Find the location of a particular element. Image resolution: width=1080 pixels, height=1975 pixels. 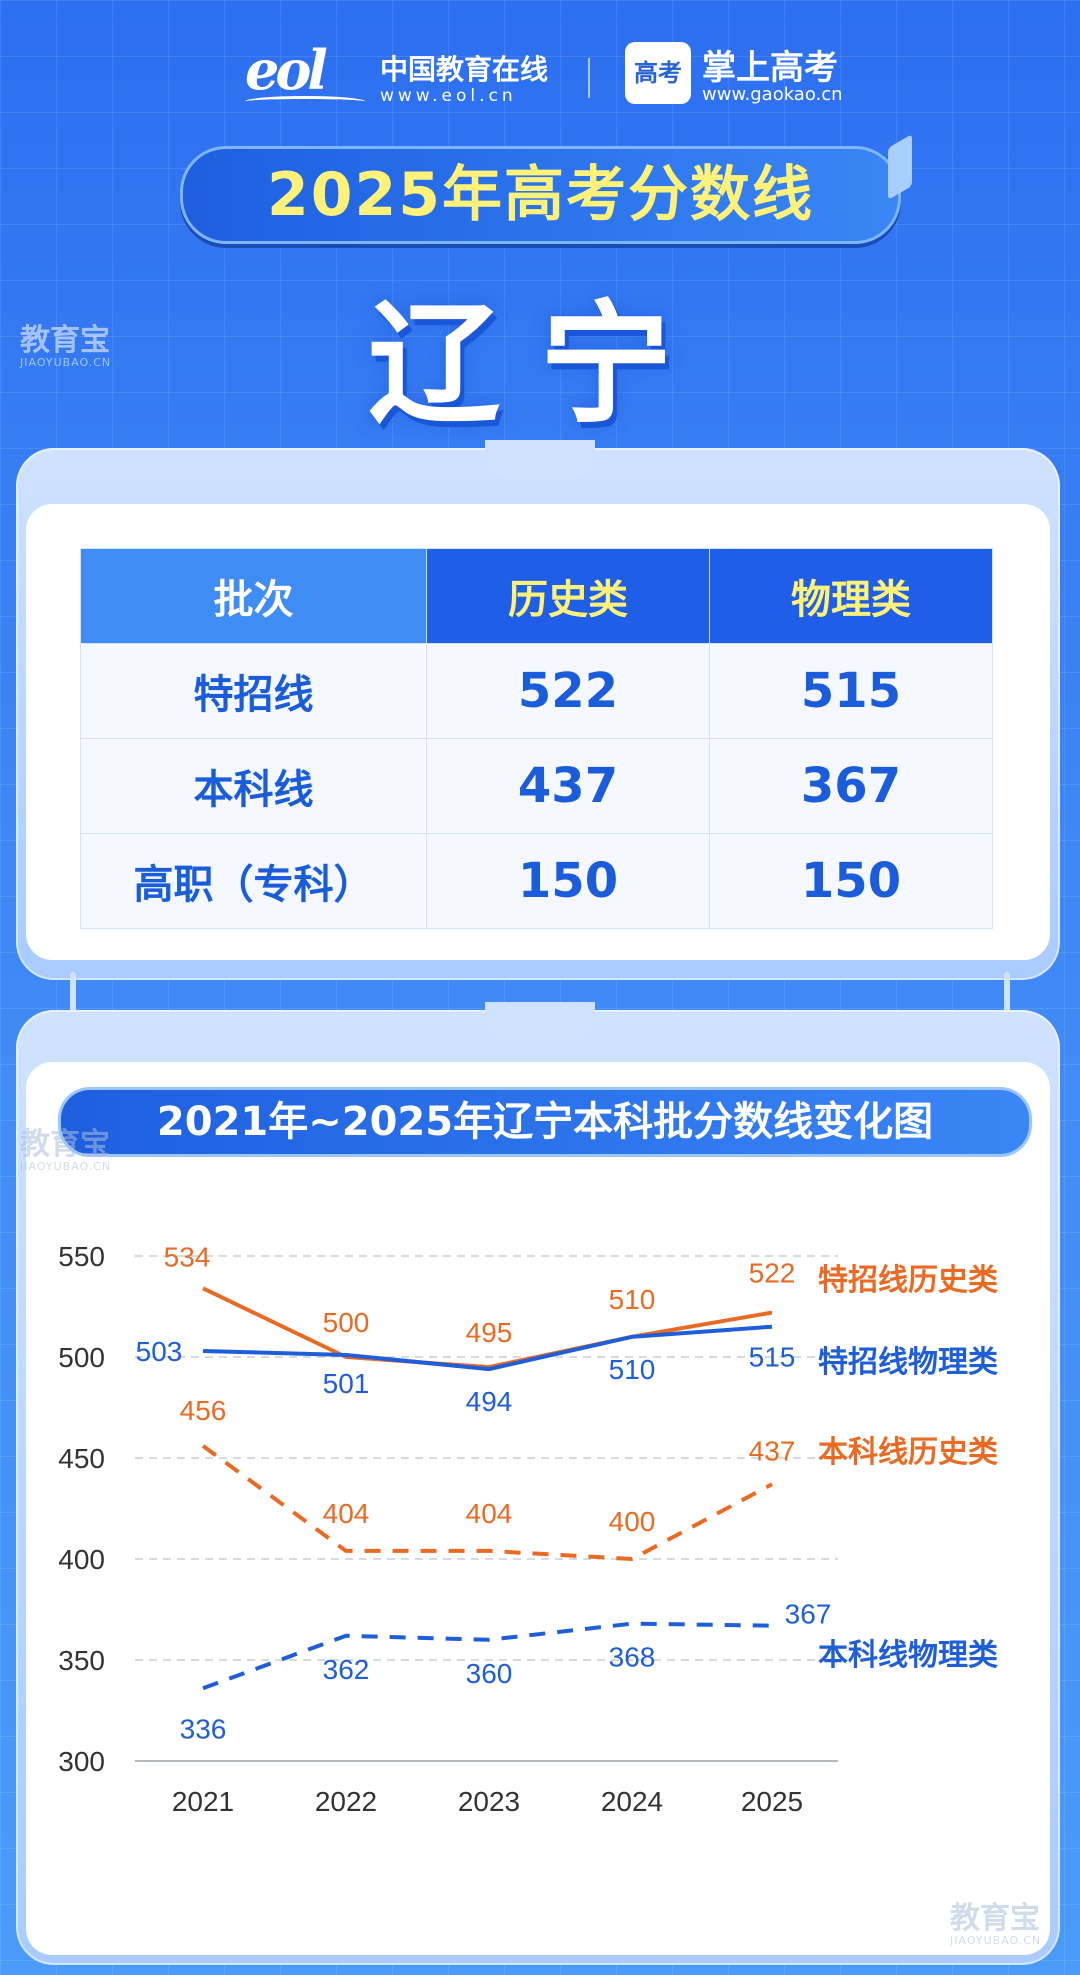

chart-title: 2021年~2025年辽宁本科批分数线变化图 is located at coordinates (545, 1122).